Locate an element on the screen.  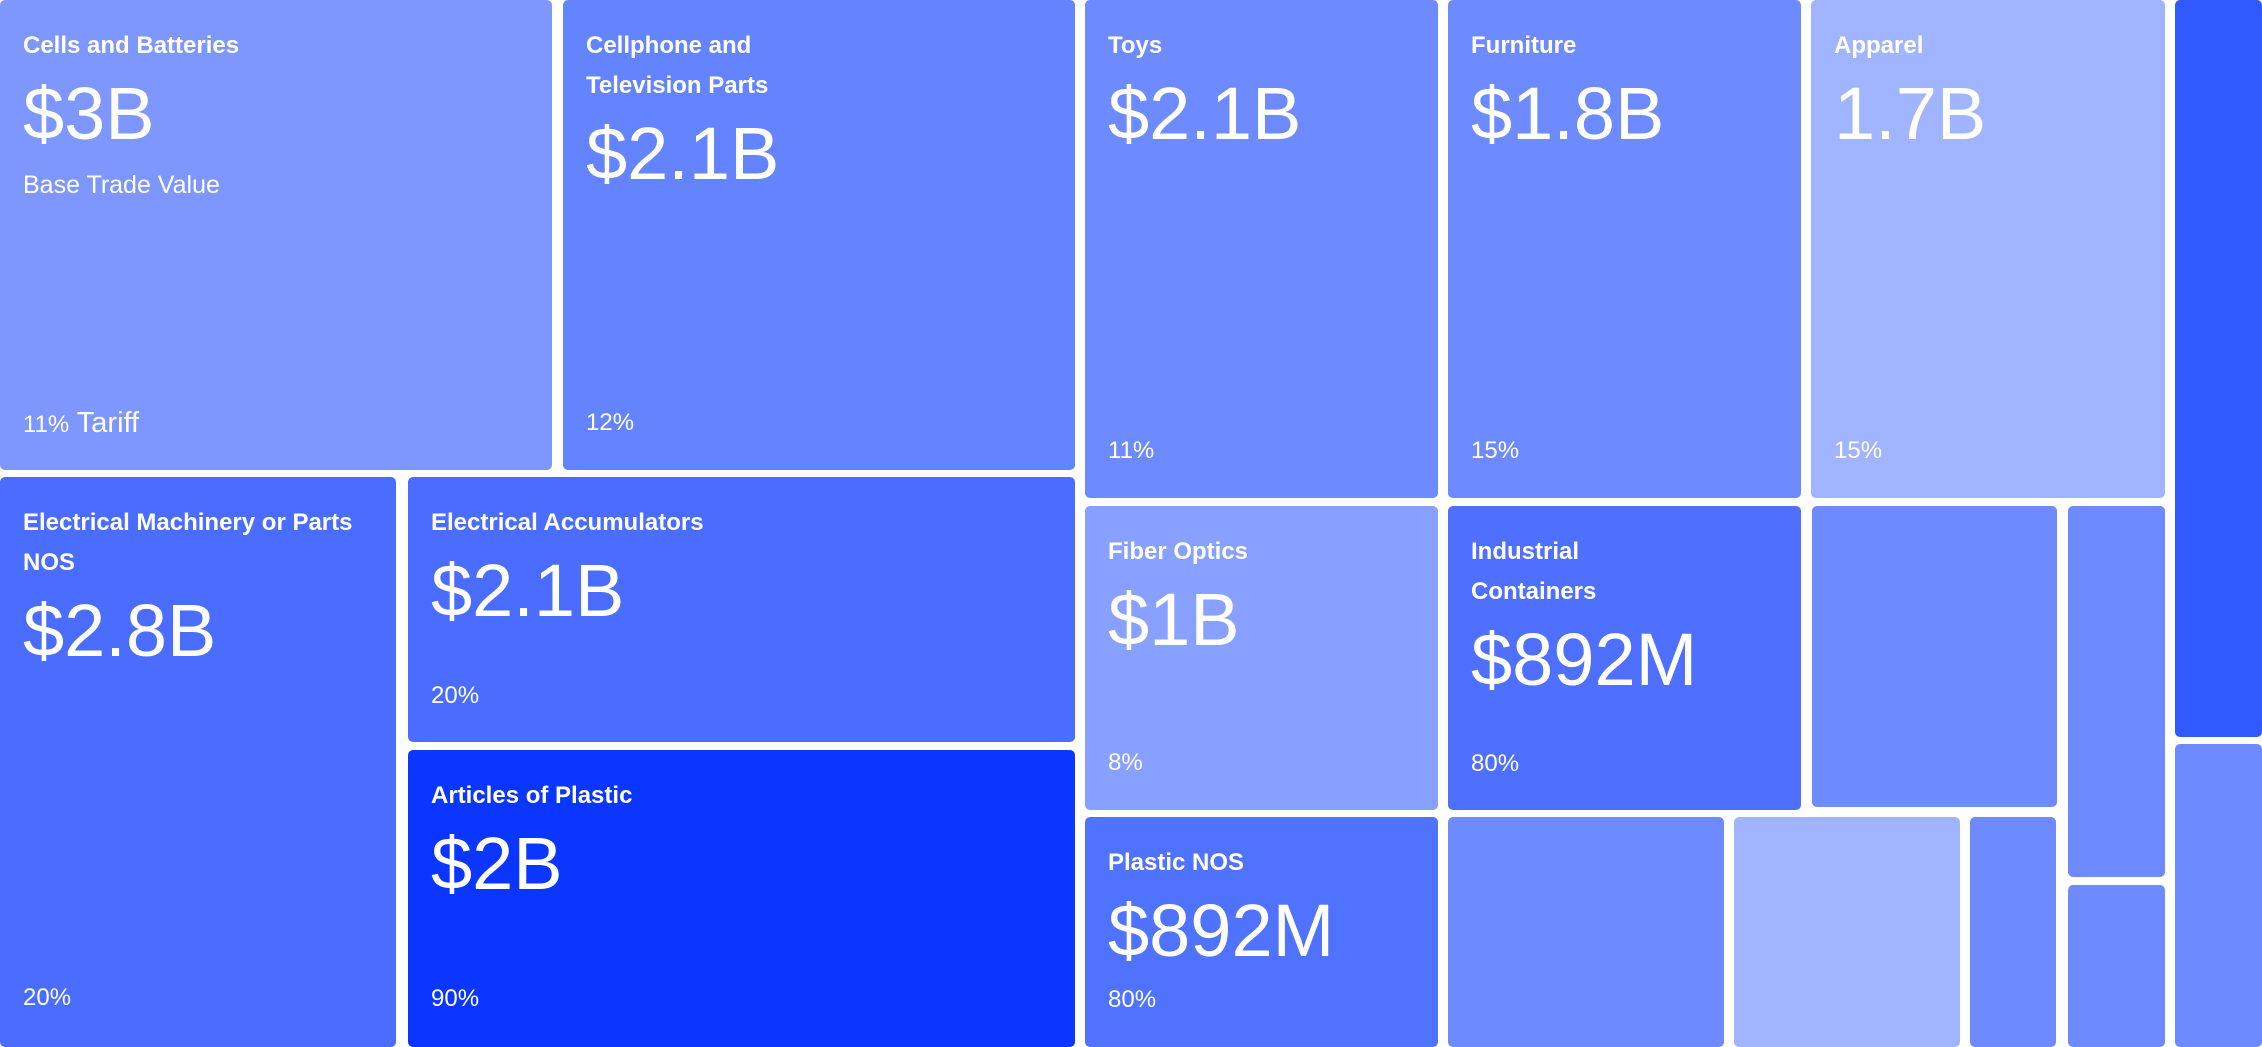
tile-tariff: 12% is located at coordinates (610, 422).